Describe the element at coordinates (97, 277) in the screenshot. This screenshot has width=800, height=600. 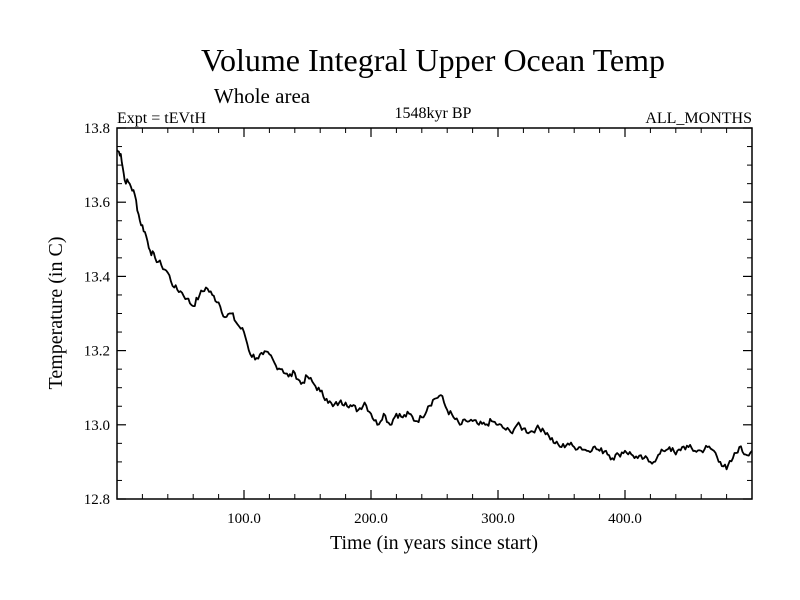
I see `y-tick-label: 13.4` at that location.